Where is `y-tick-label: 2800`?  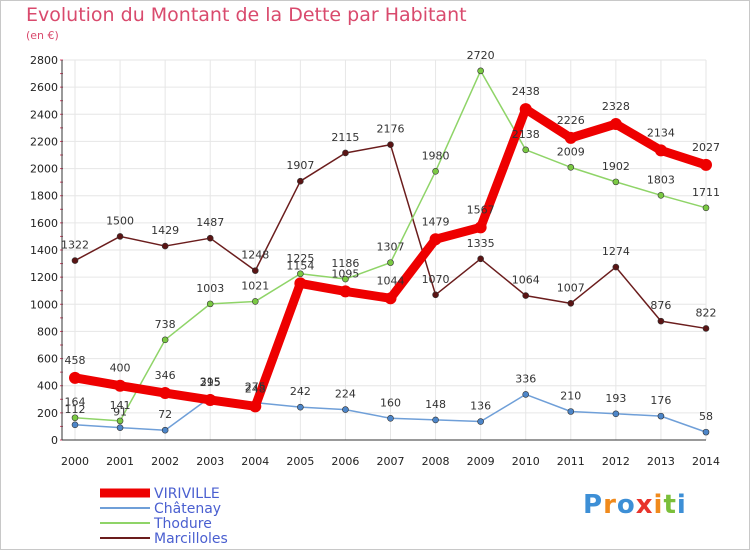 y-tick-label: 2800 is located at coordinates (44, 60).